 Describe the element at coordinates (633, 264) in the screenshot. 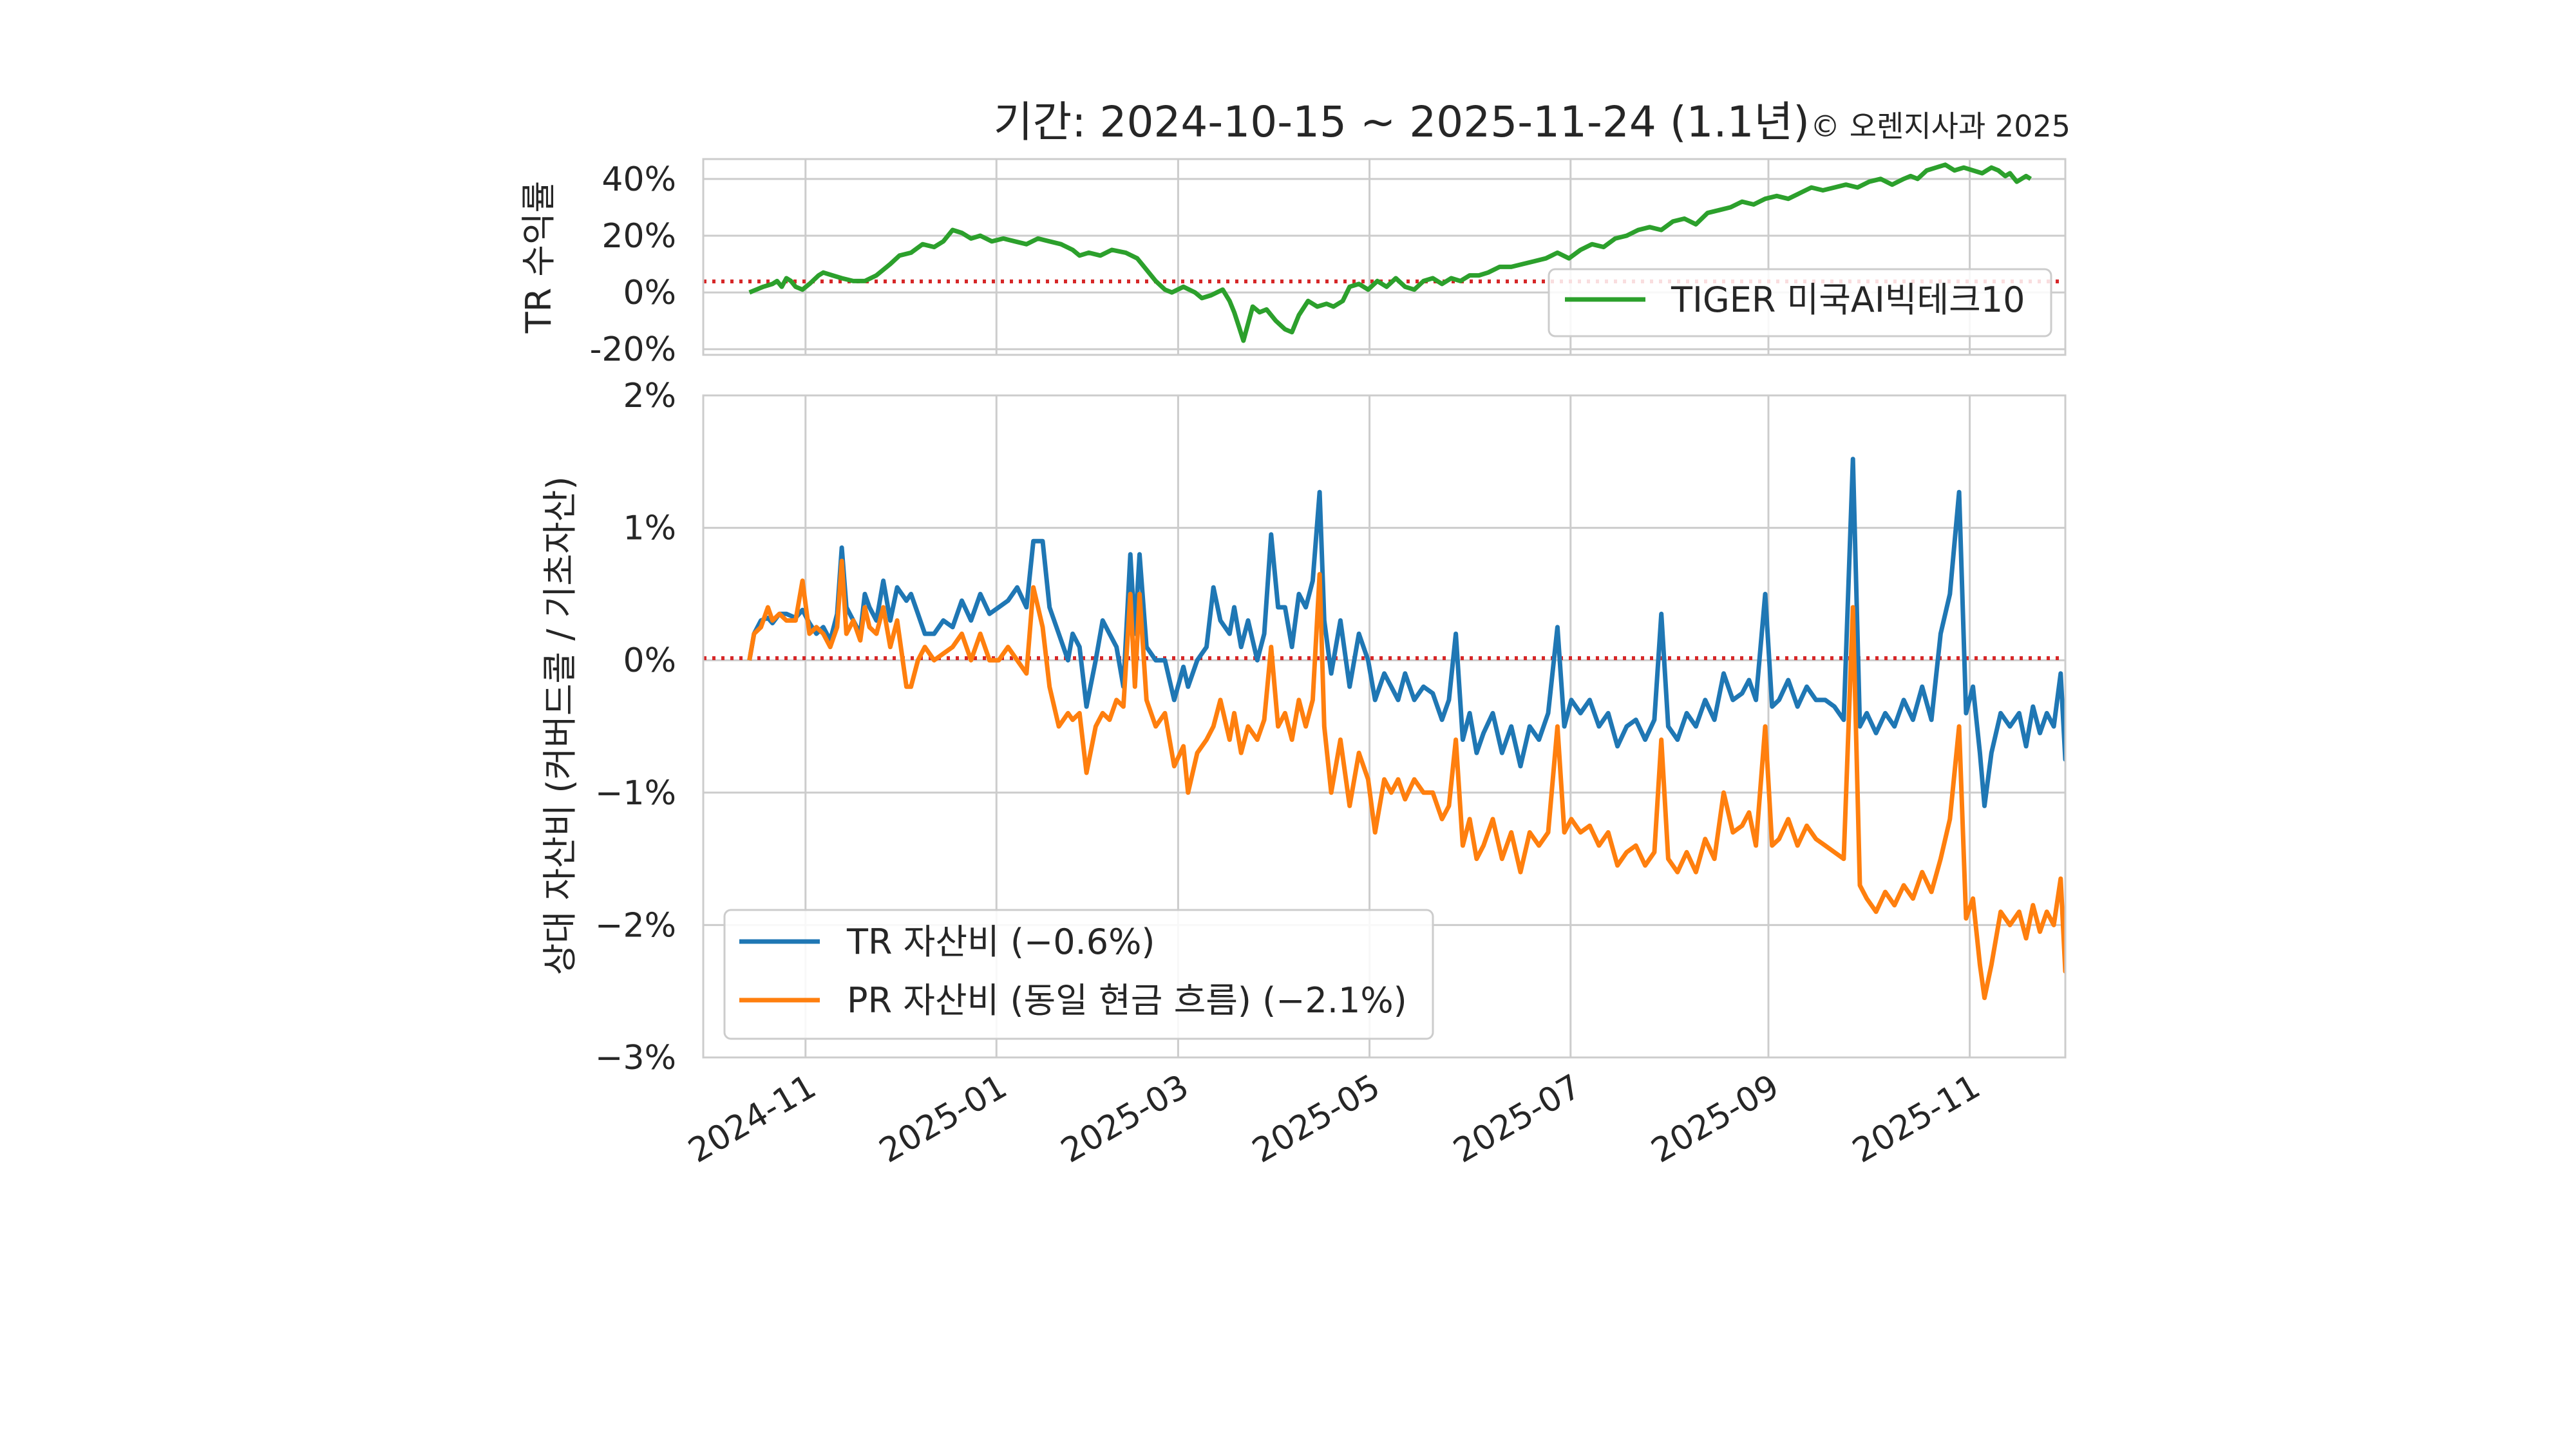

I see `top-y-ticks: 40% 20% 0% -20%` at that location.